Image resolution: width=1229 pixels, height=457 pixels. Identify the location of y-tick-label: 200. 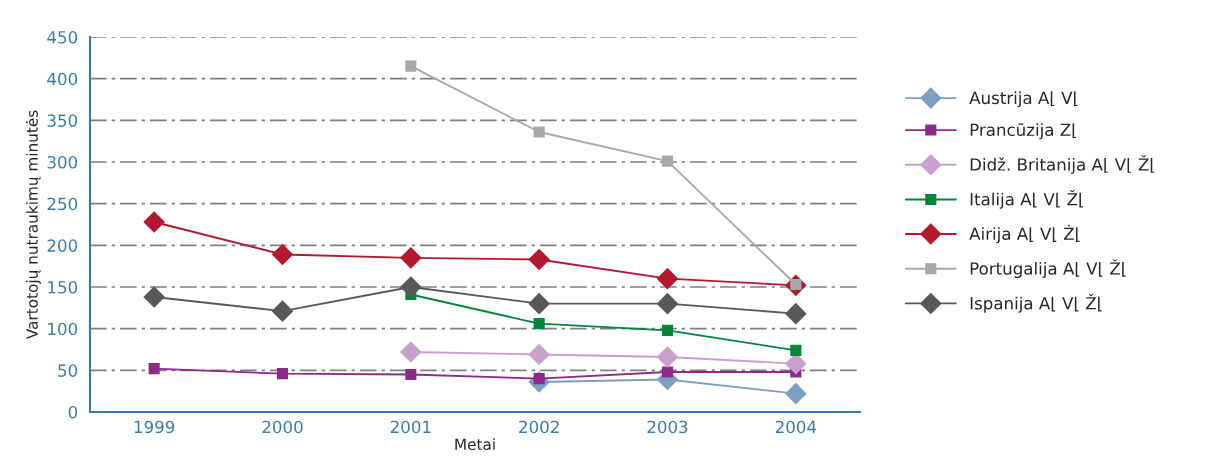
(62, 245).